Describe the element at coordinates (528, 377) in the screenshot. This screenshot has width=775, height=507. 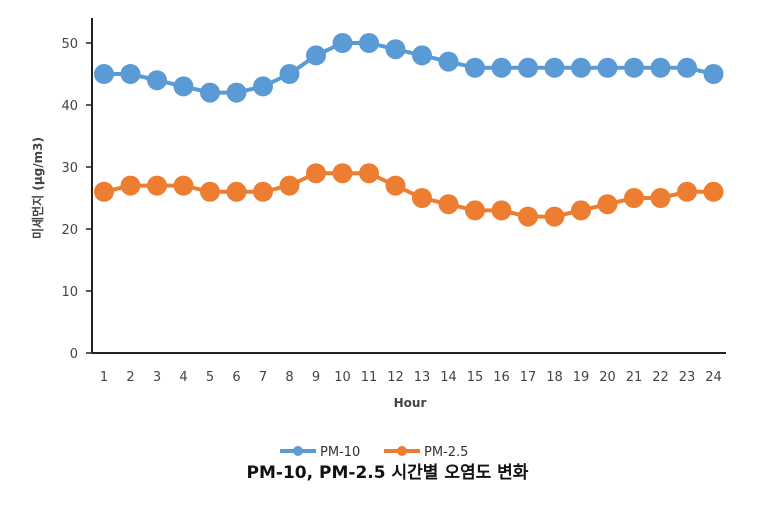
I see `x-tick-label: 17` at that location.